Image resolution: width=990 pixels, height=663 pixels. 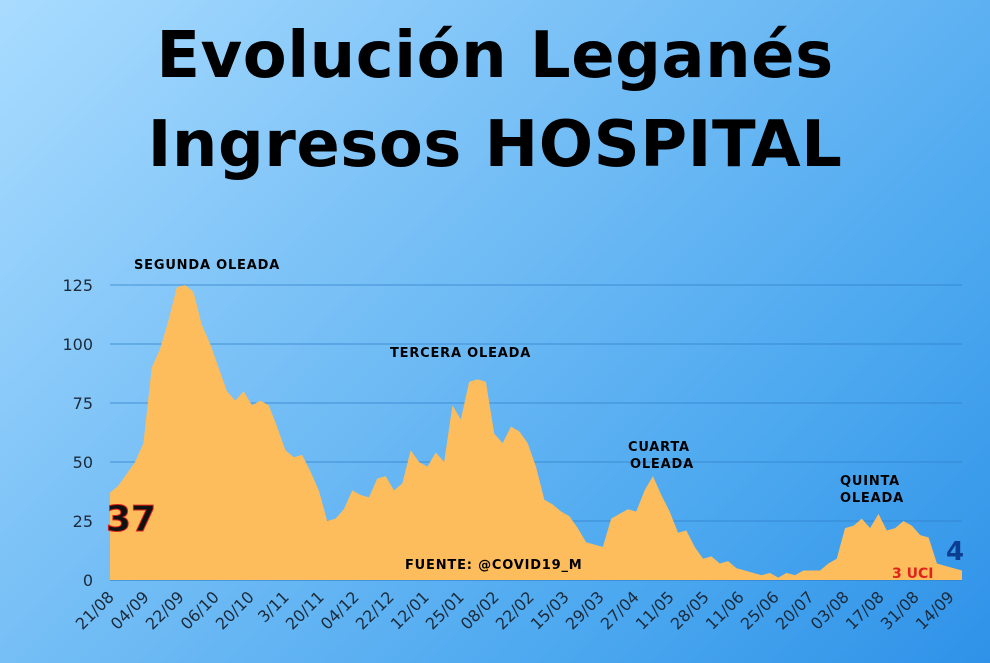 What do you see at coordinates (95, 610) in the screenshot?
I see `x-tick-label: 21/08` at bounding box center [95, 610].